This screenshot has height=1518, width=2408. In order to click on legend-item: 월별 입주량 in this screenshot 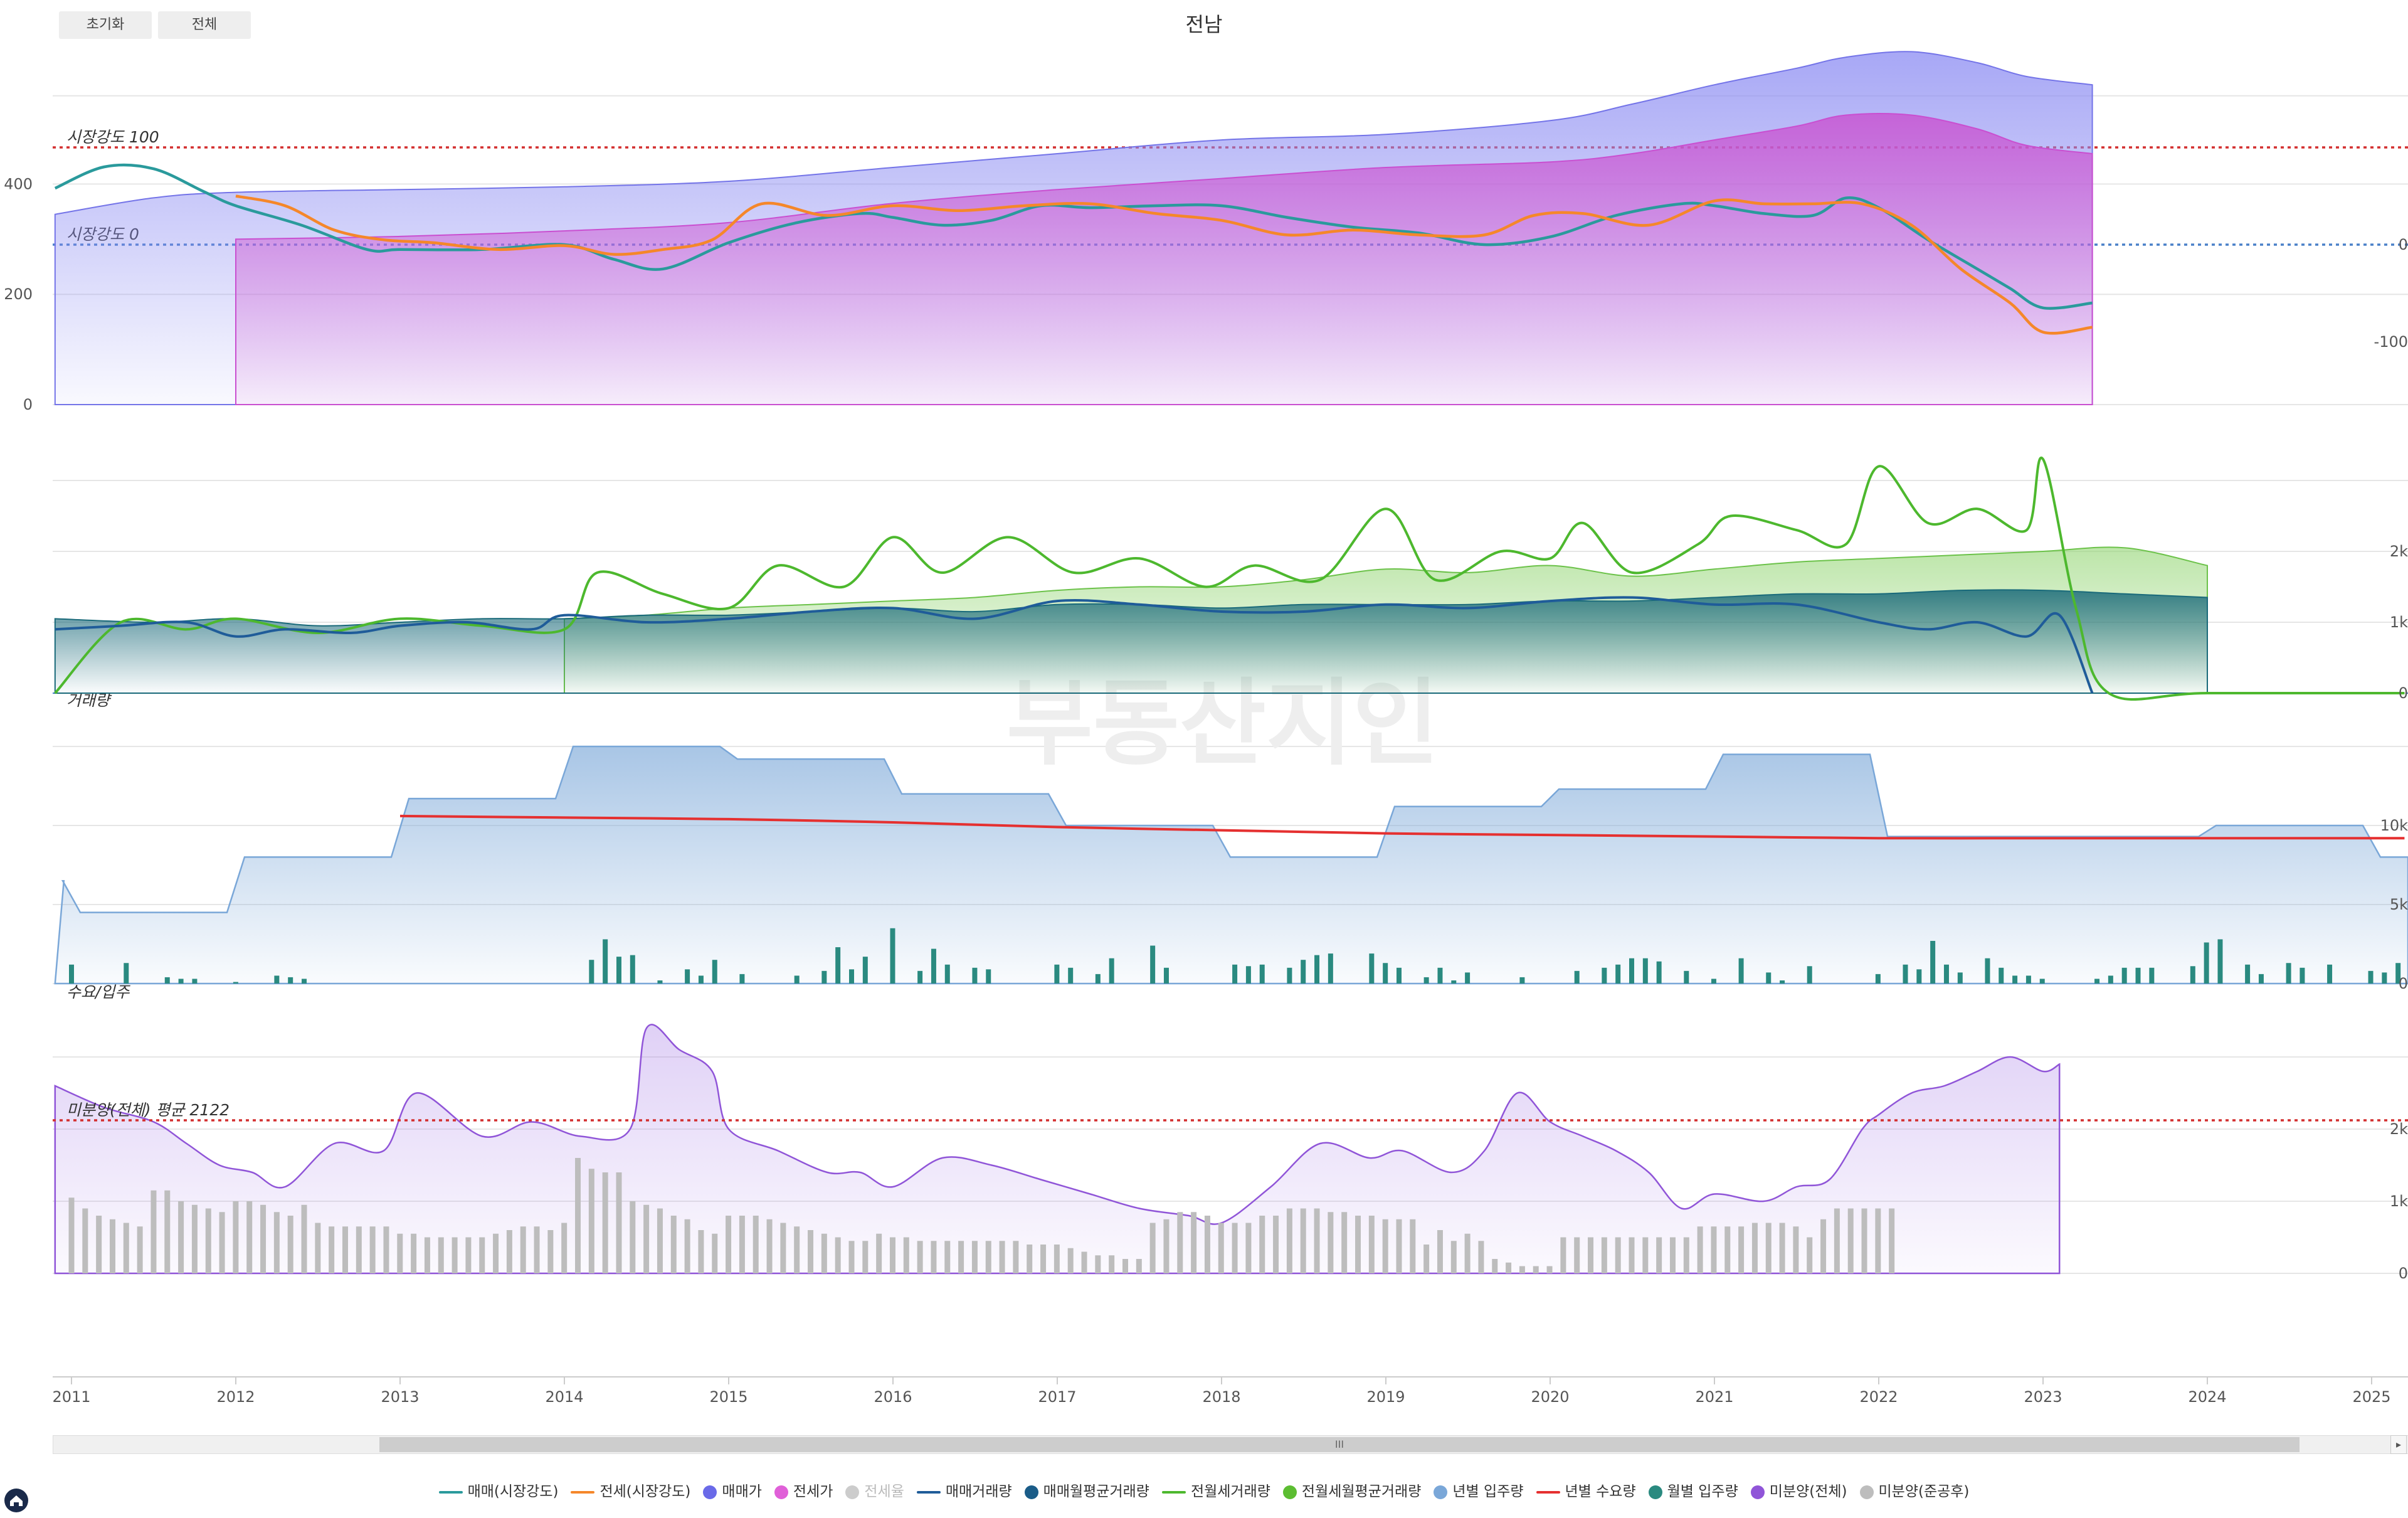, I will do `click(1693, 1490)`.